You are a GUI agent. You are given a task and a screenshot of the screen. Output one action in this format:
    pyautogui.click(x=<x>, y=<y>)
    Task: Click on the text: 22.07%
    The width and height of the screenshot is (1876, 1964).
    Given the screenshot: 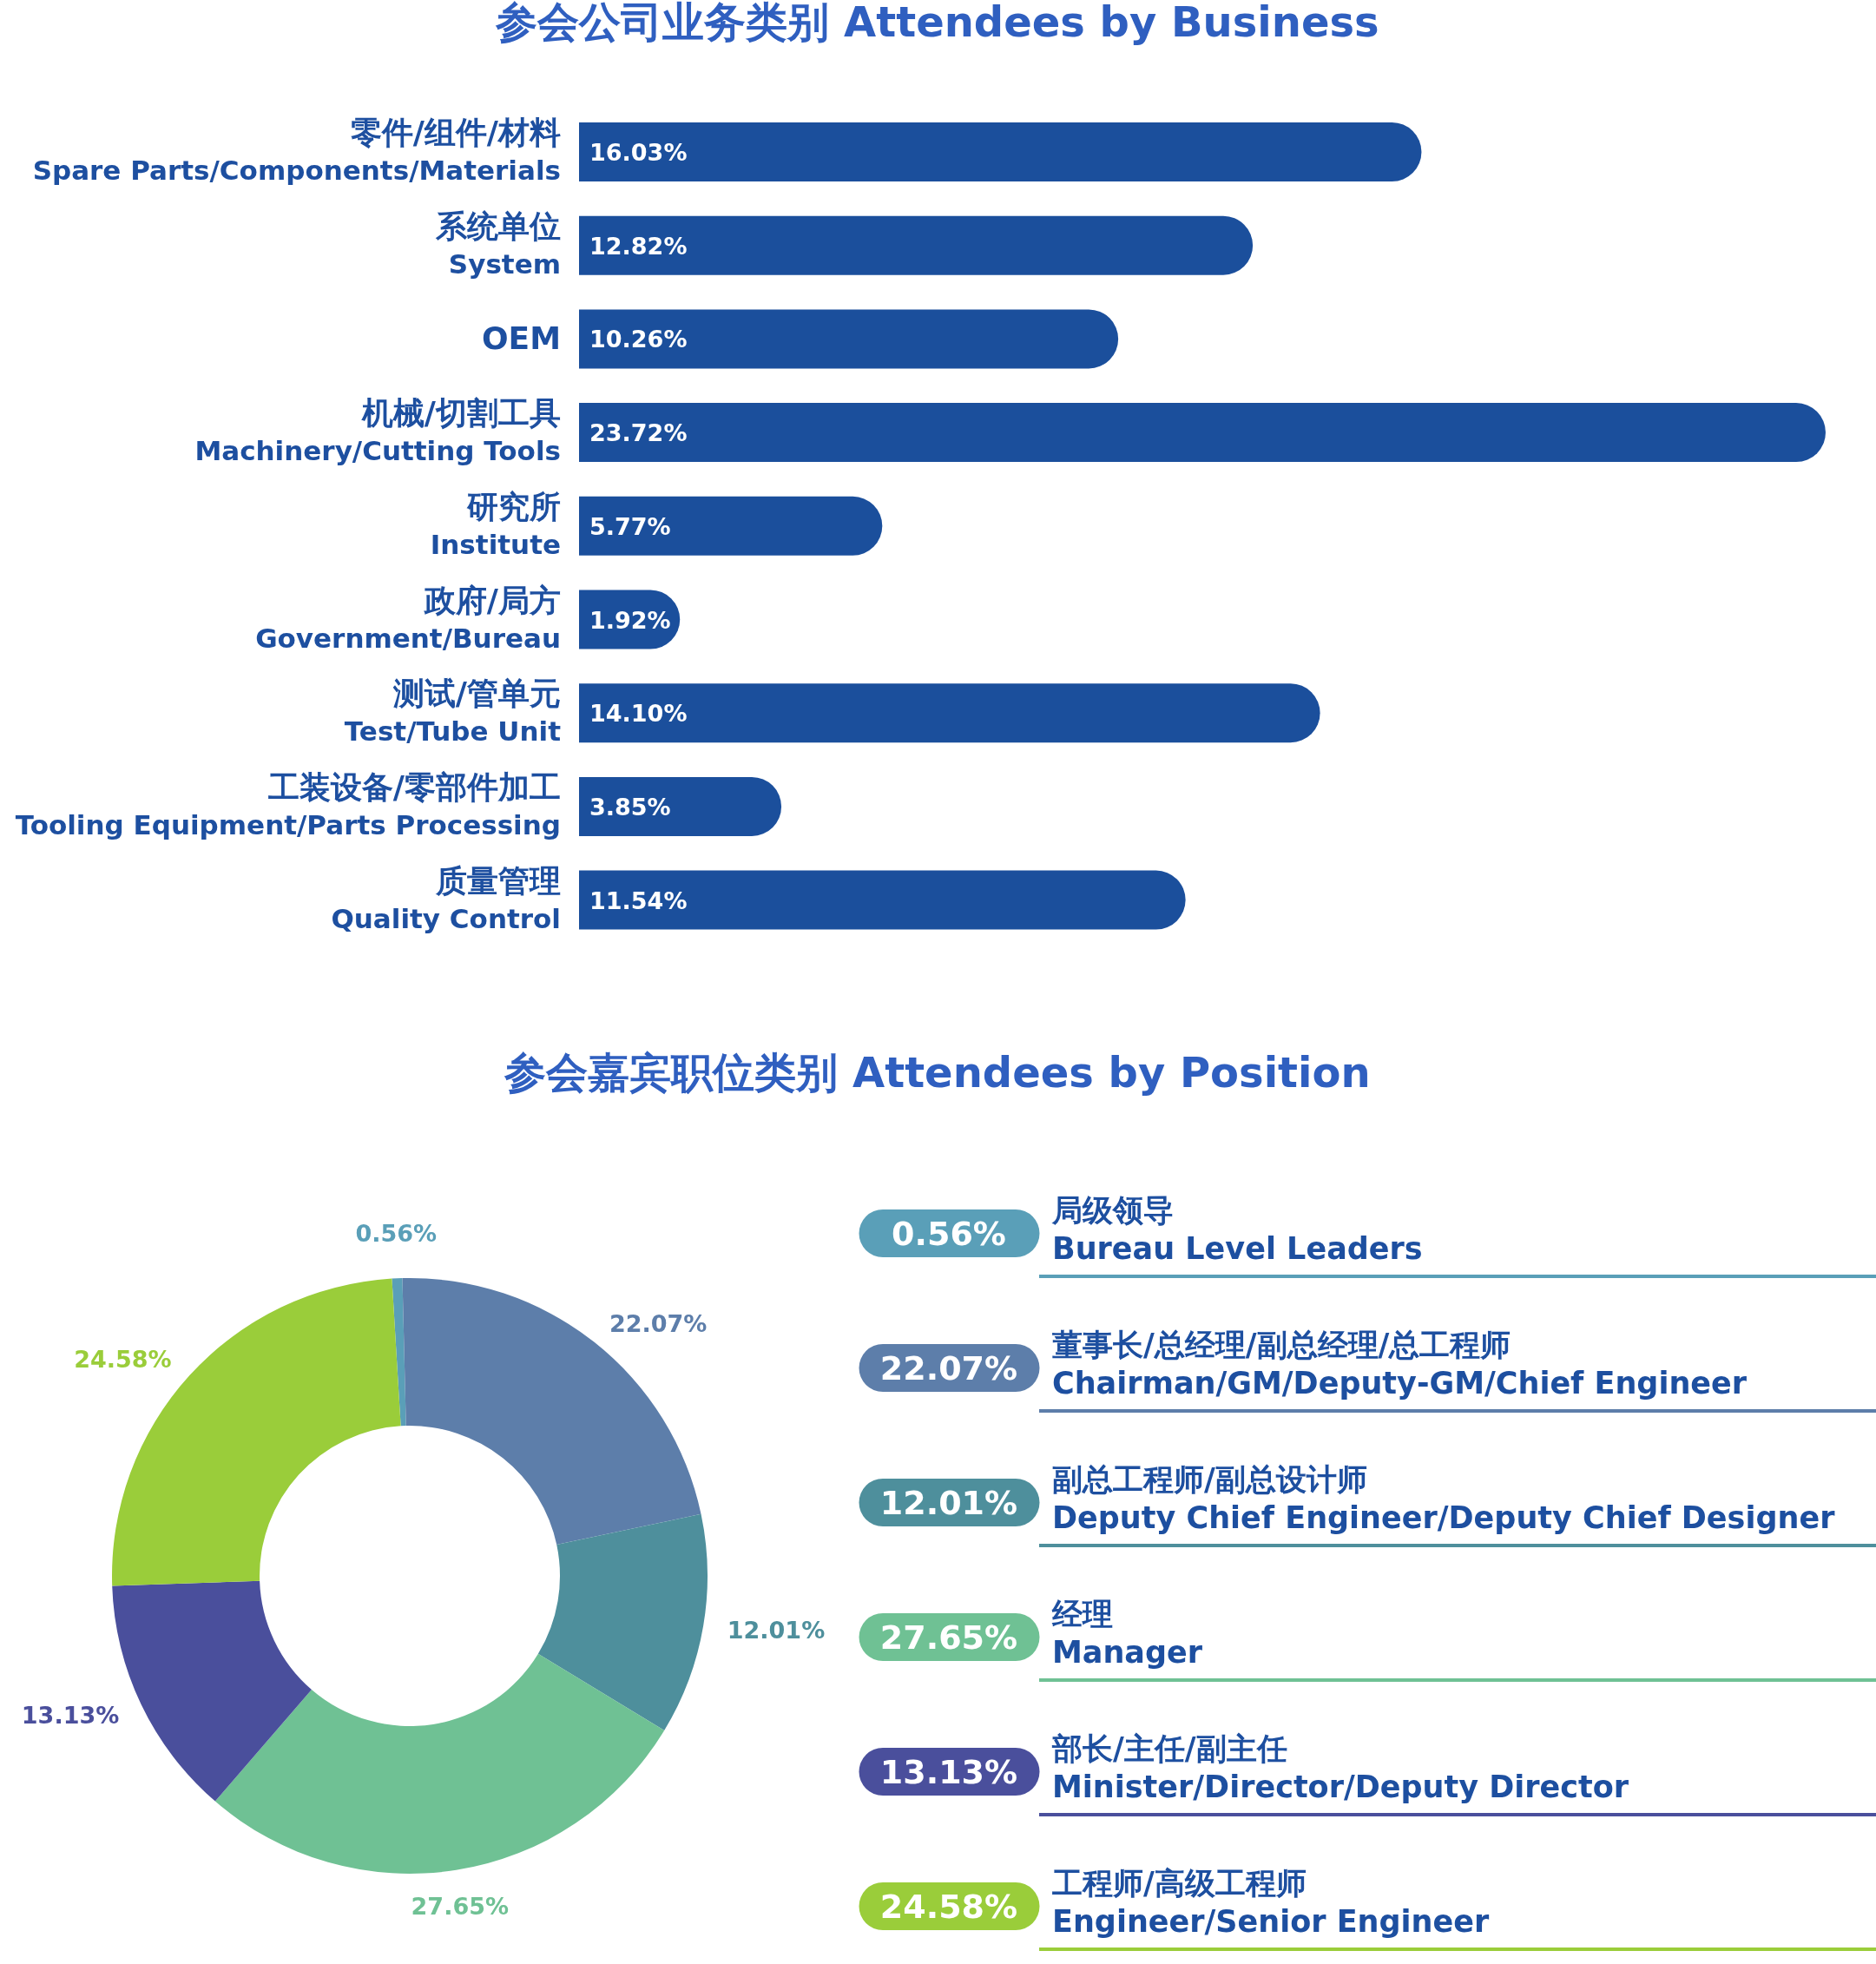 What is the action you would take?
    pyautogui.click(x=948, y=1368)
    